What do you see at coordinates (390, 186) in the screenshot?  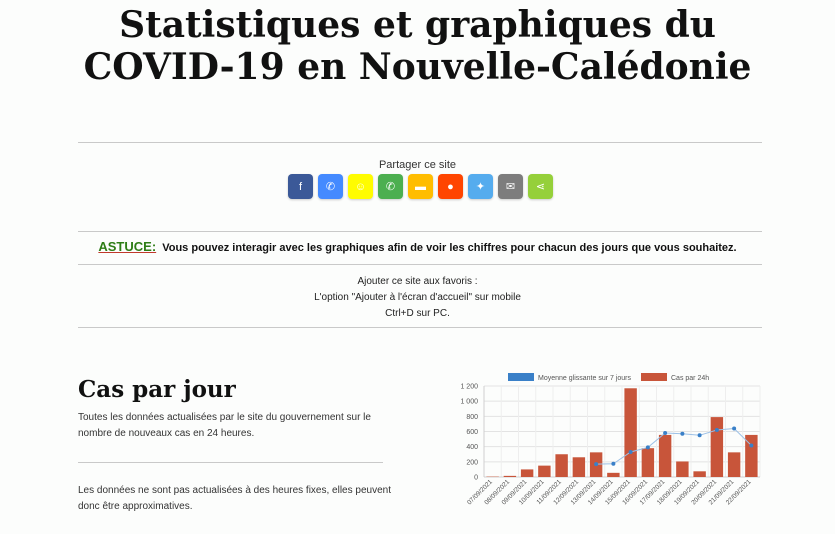 I see `whatsapp-share-button: ✆` at bounding box center [390, 186].